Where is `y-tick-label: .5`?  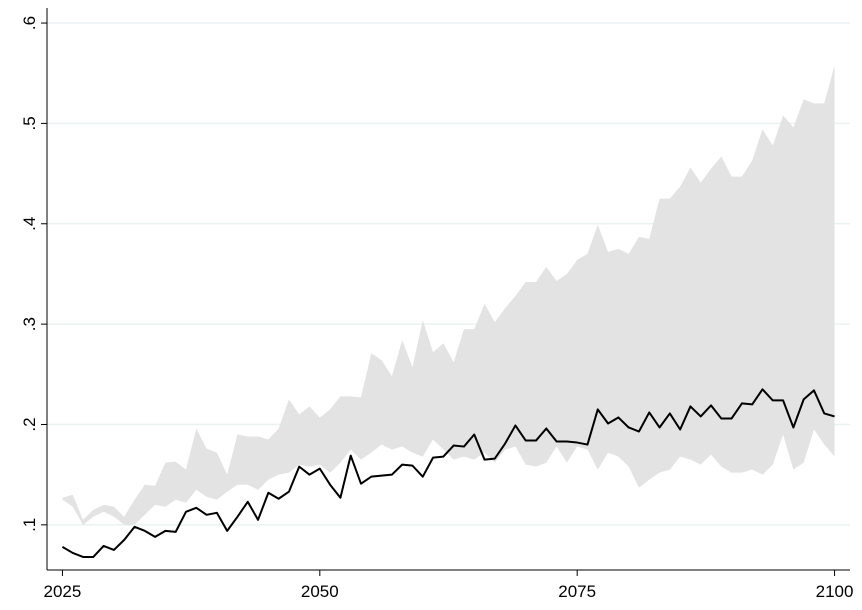 y-tick-label: .5 is located at coordinates (29, 123).